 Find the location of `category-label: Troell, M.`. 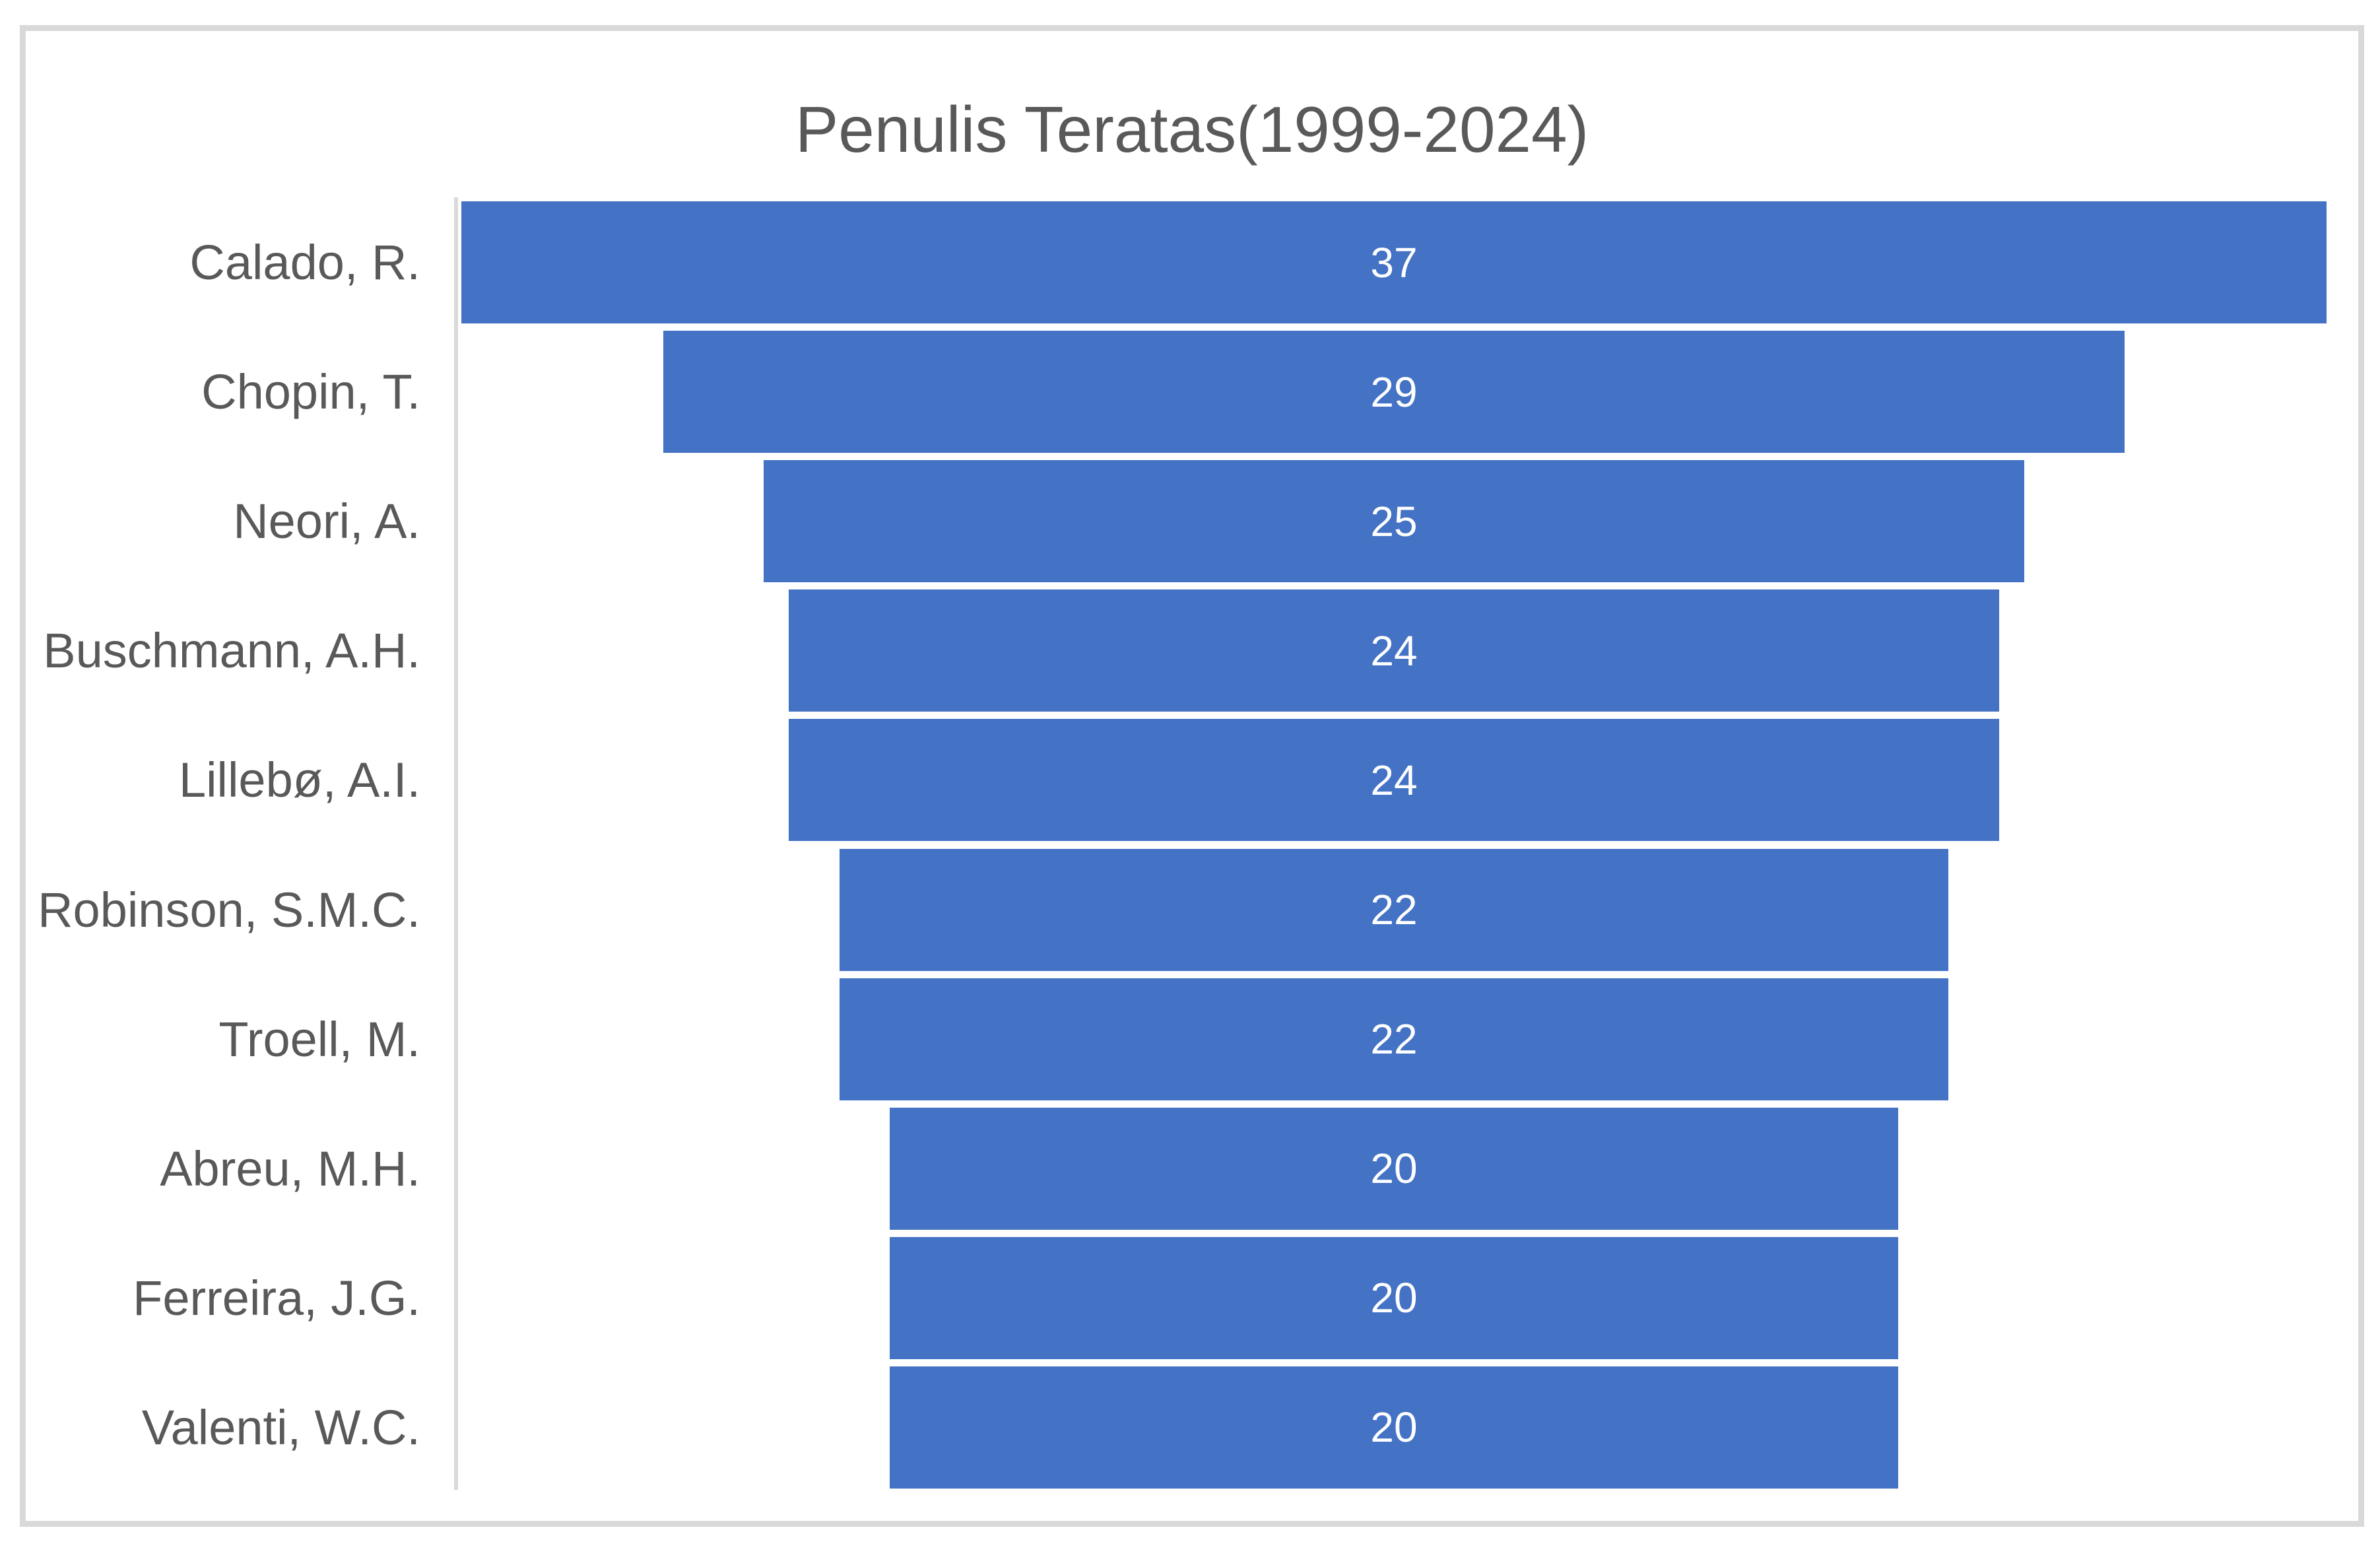

category-label: Troell, M. is located at coordinates (319, 1039).